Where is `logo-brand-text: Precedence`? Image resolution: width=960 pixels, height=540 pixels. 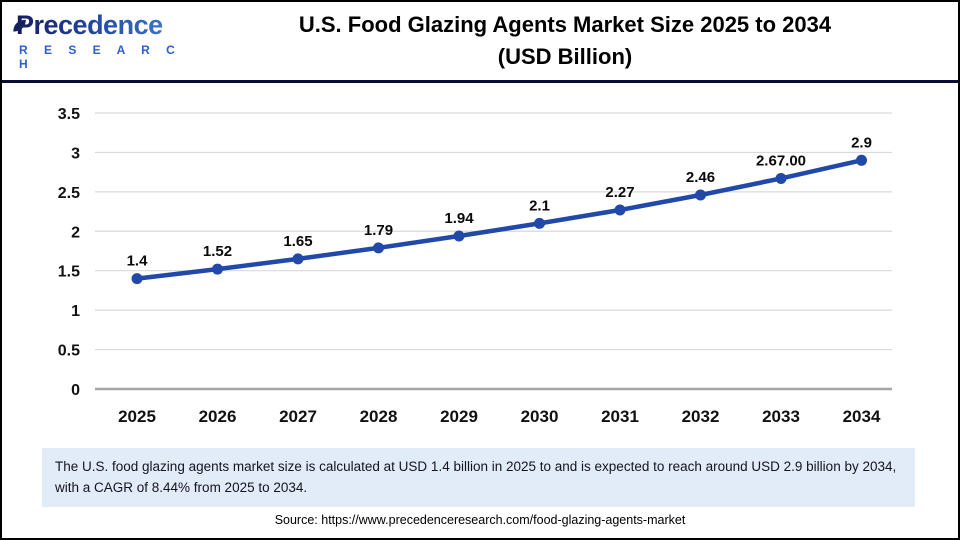
logo-brand-text: Precedence is located at coordinates (99, 25).